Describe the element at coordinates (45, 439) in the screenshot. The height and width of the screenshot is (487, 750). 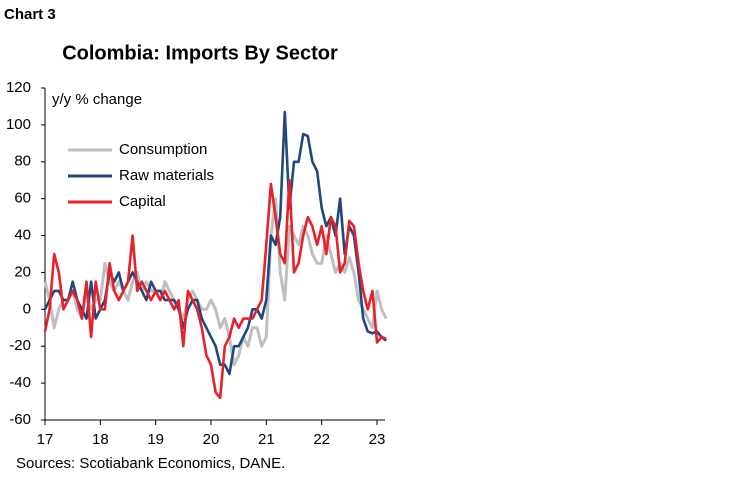
I see `x-tick-label: 17` at that location.